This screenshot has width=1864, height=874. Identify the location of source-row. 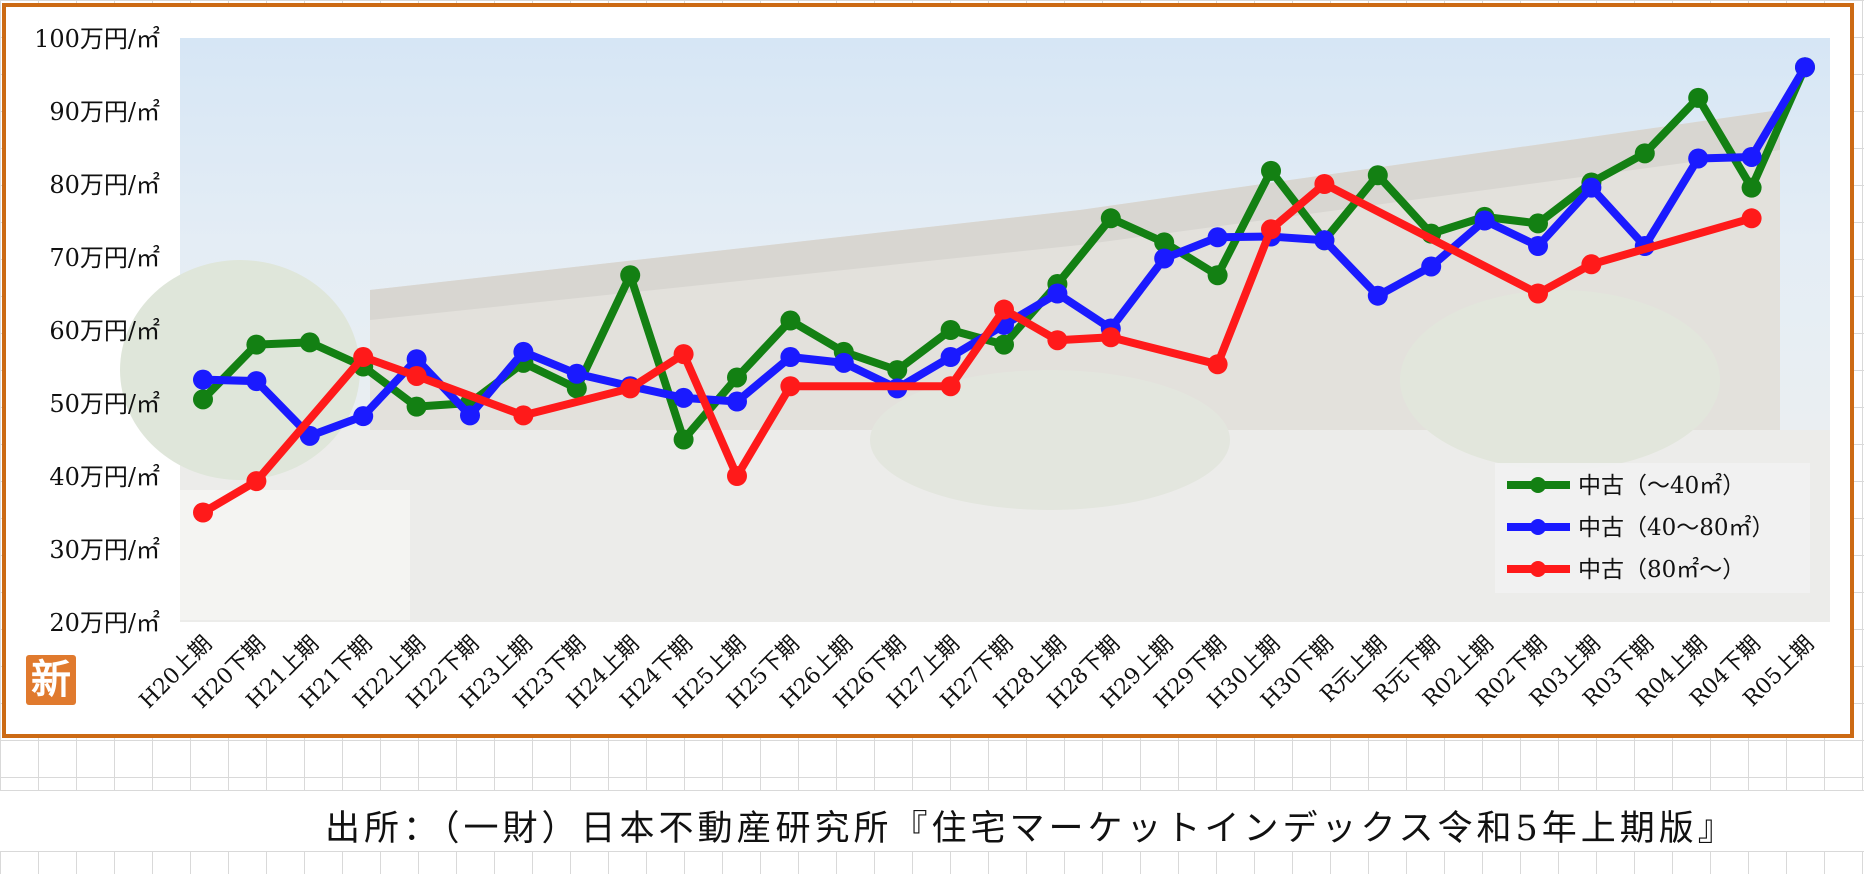
(932, 820).